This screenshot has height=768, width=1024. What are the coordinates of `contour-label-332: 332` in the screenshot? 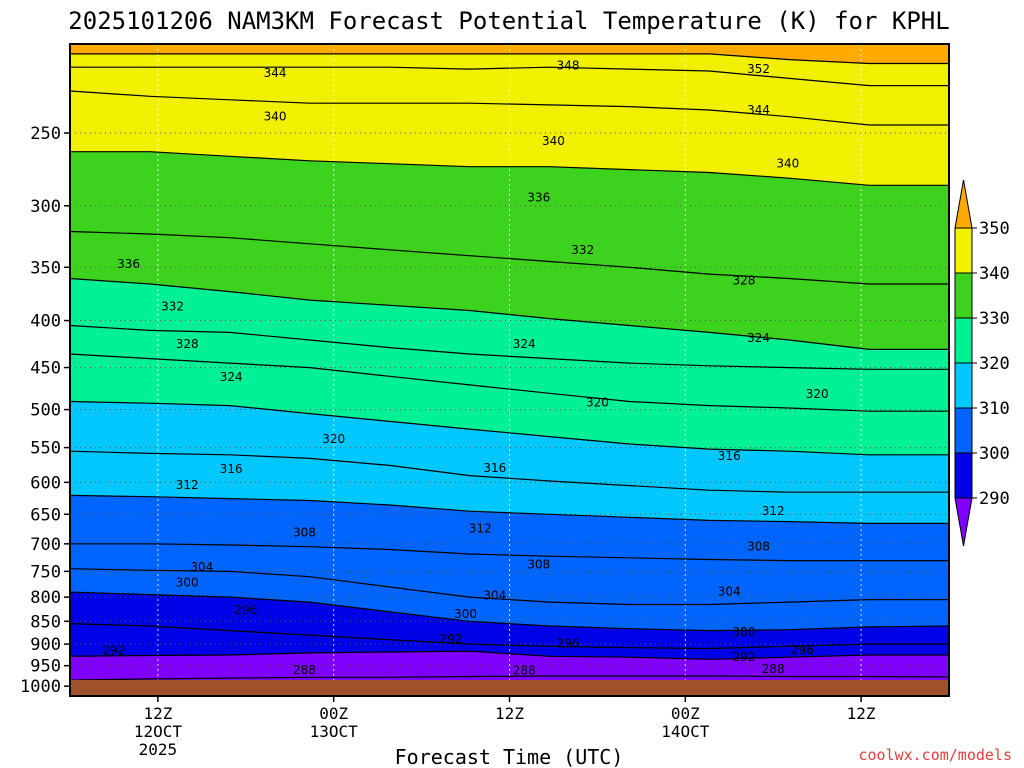 It's located at (582, 250).